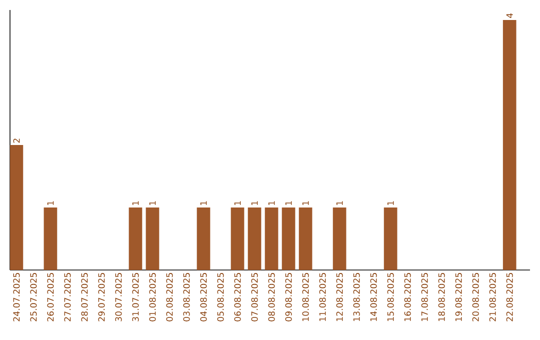  What do you see at coordinates (16, 297) in the screenshot?
I see `x-tick-label: 24.07.2025` at bounding box center [16, 297].